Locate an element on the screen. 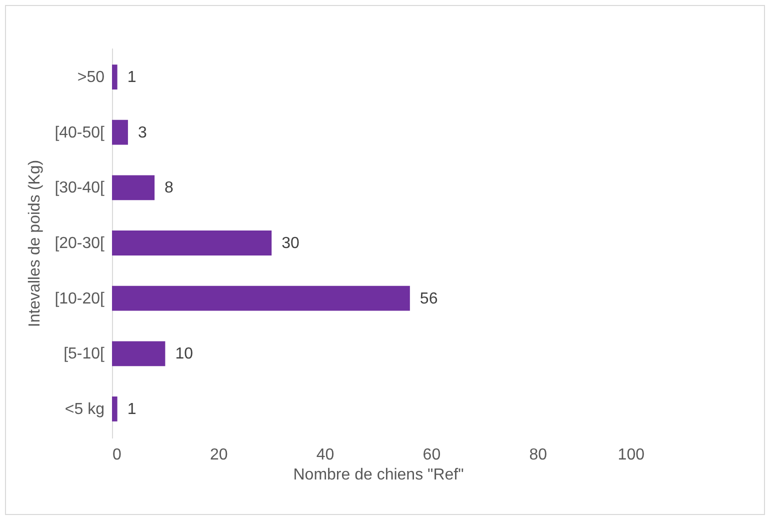  x-tick-label: 40 is located at coordinates (325, 455).